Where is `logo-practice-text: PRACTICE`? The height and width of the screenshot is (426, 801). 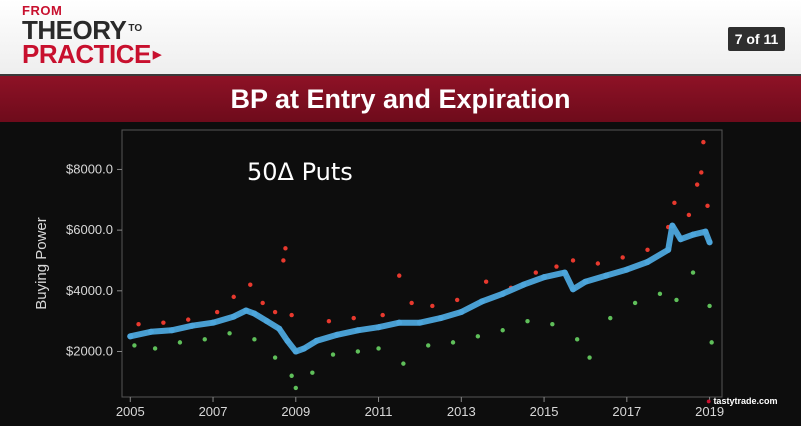 logo-practice-text: PRACTICE is located at coordinates (86, 54).